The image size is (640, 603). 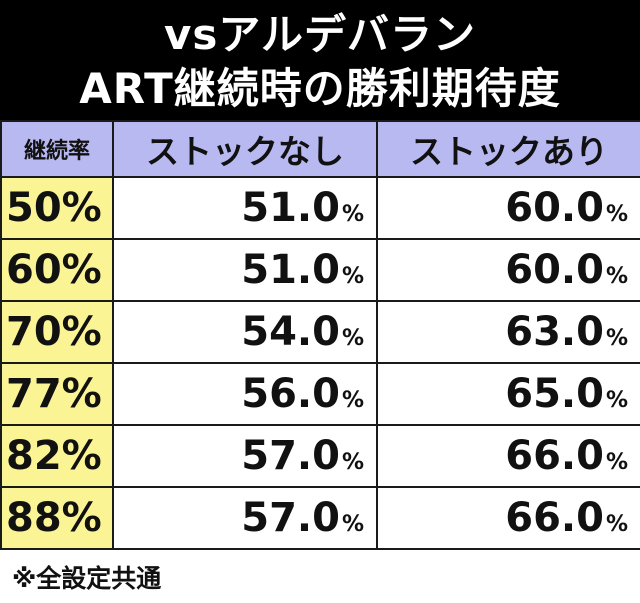 I want to click on with-stock-value-cell: 63.0%, so click(x=508, y=332).